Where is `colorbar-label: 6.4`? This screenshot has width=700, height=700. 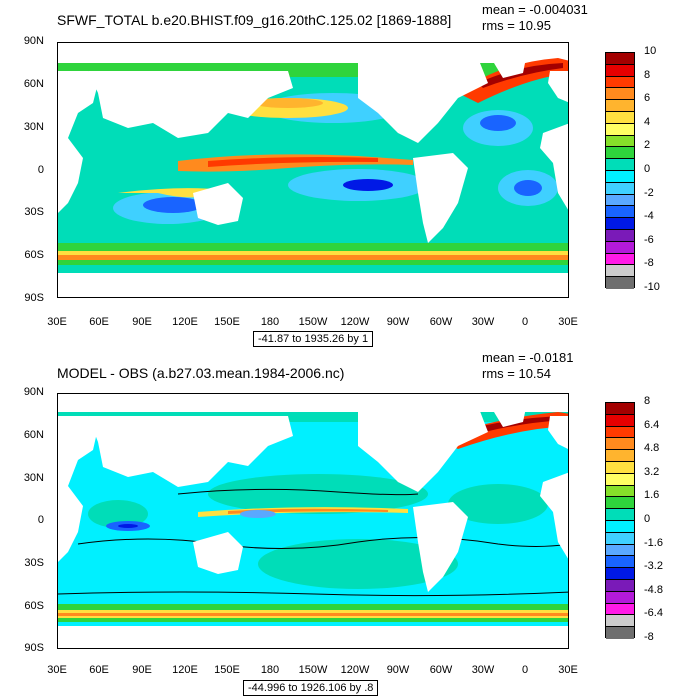 colorbar-label: 6.4 is located at coordinates (652, 424).